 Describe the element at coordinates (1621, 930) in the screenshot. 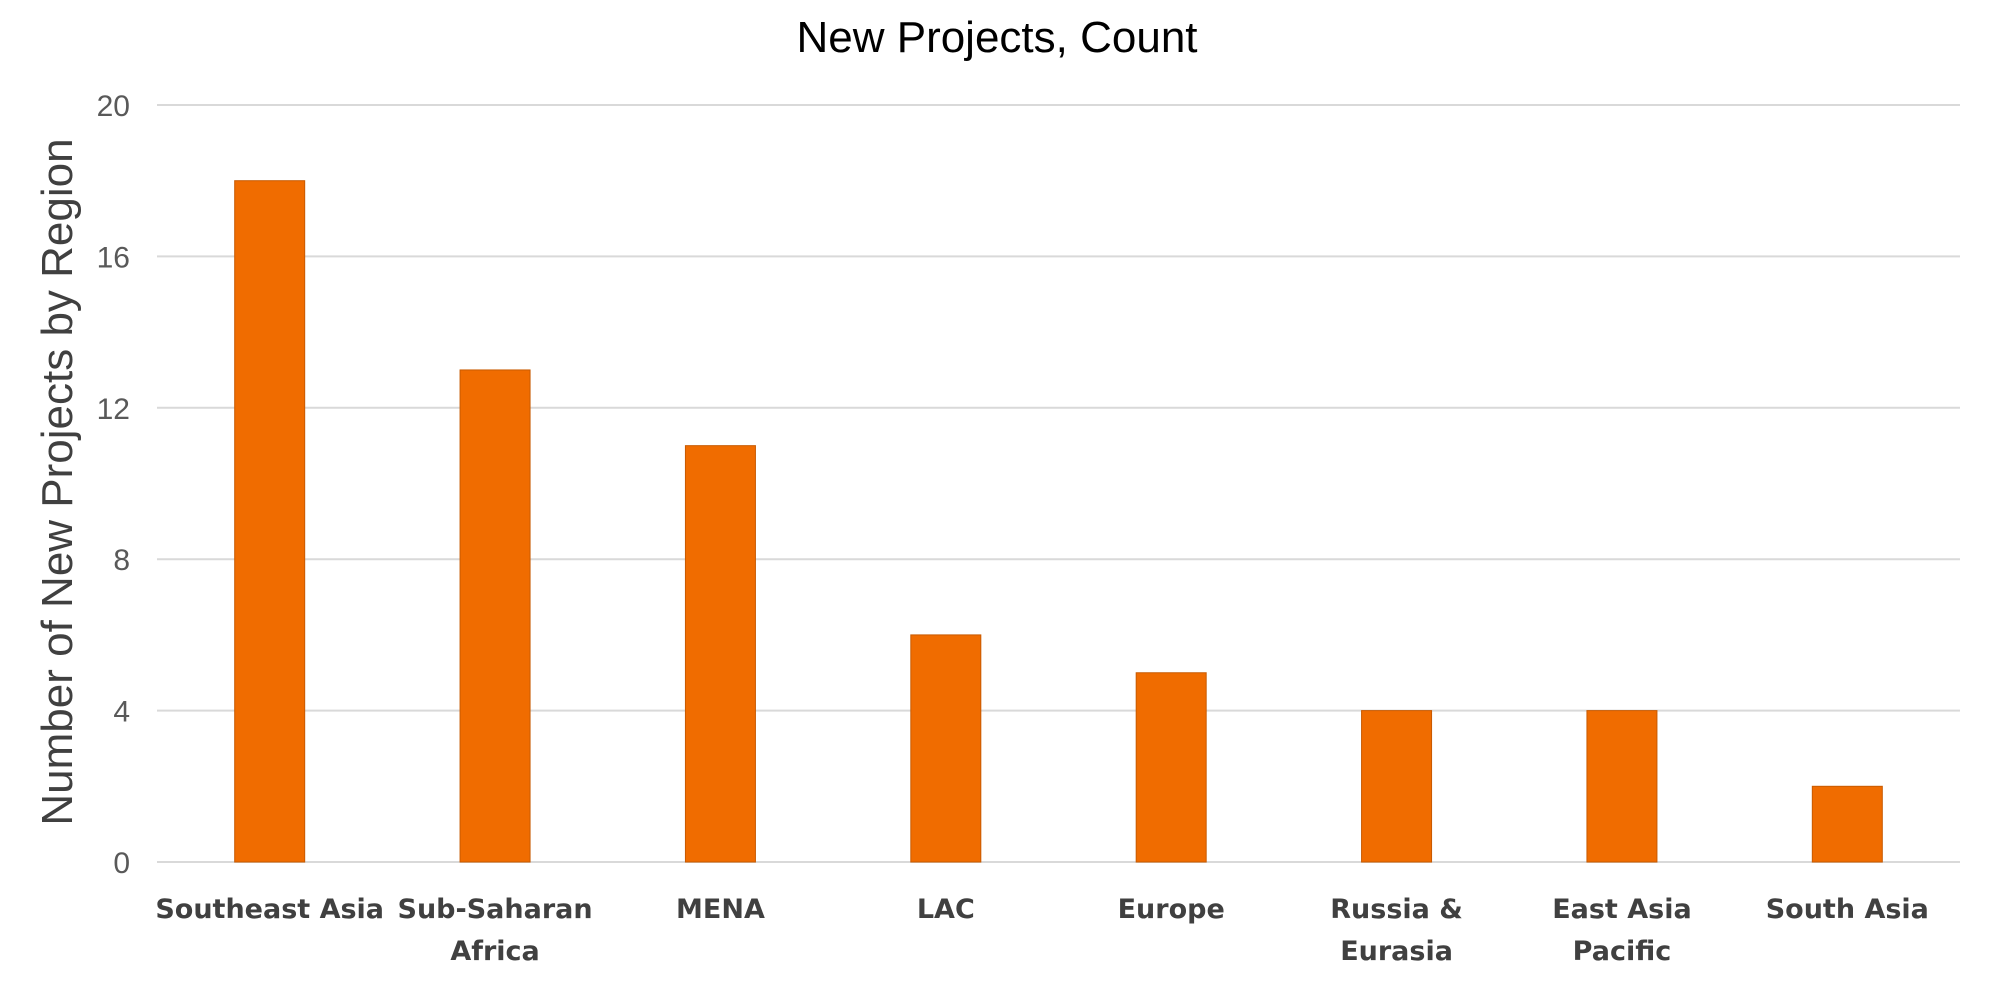

I see `x-tick-label: East Asia Pacific` at that location.